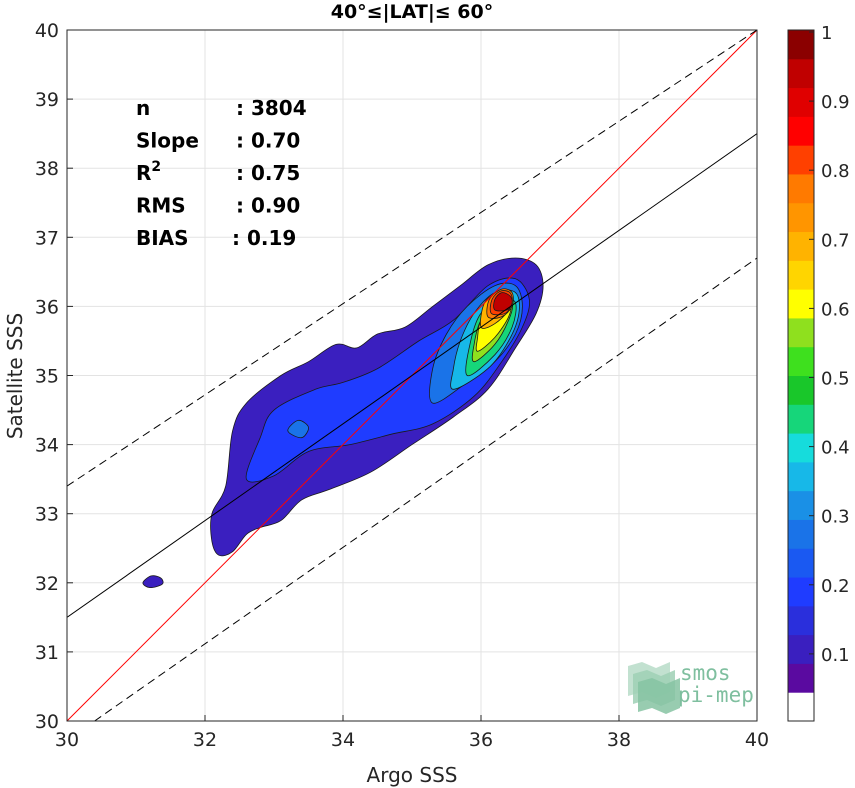 The height and width of the screenshot is (788, 855). I want to click on stat-value: : 0.19, so click(264, 238).